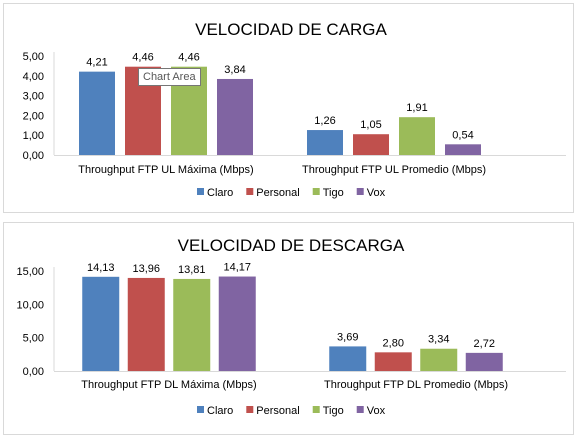 This screenshot has height=438, width=580. What do you see at coordinates (484, 344) in the screenshot?
I see `data-label: 2,72` at bounding box center [484, 344].